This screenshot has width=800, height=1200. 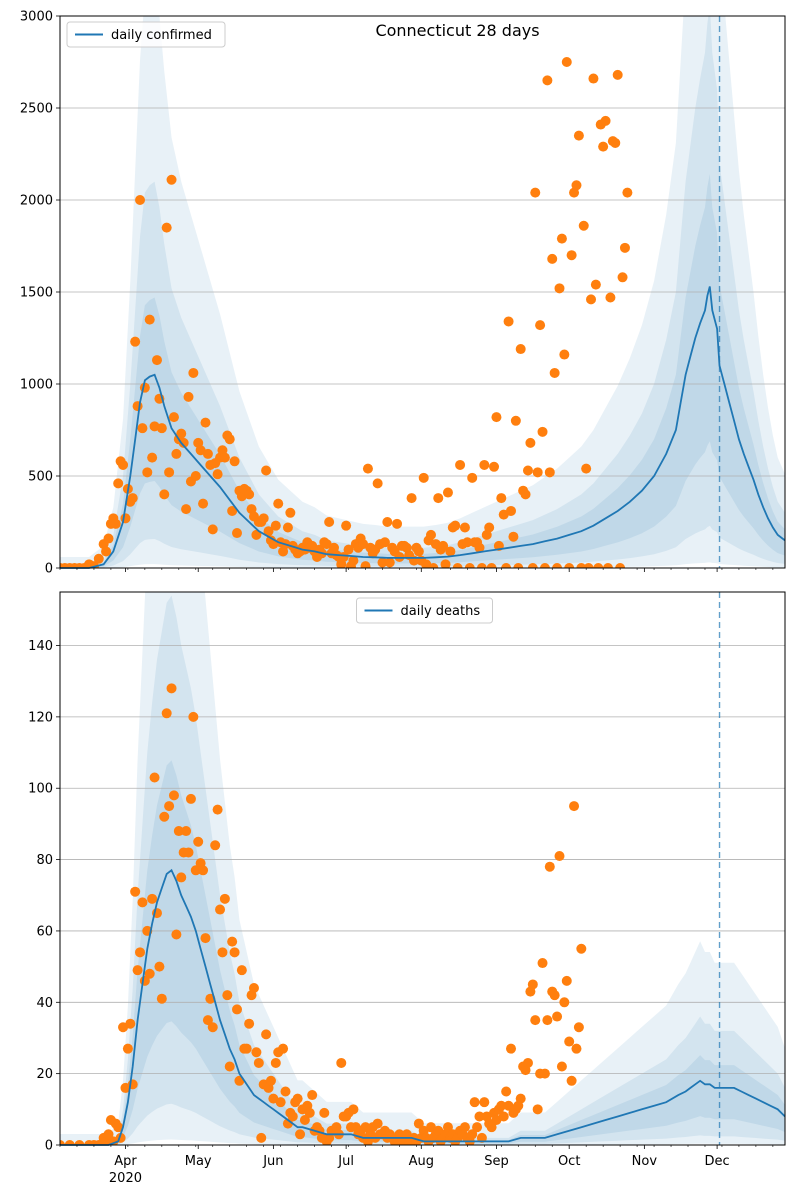 I want to click on xtick-label: Nov, so click(x=645, y=1161).